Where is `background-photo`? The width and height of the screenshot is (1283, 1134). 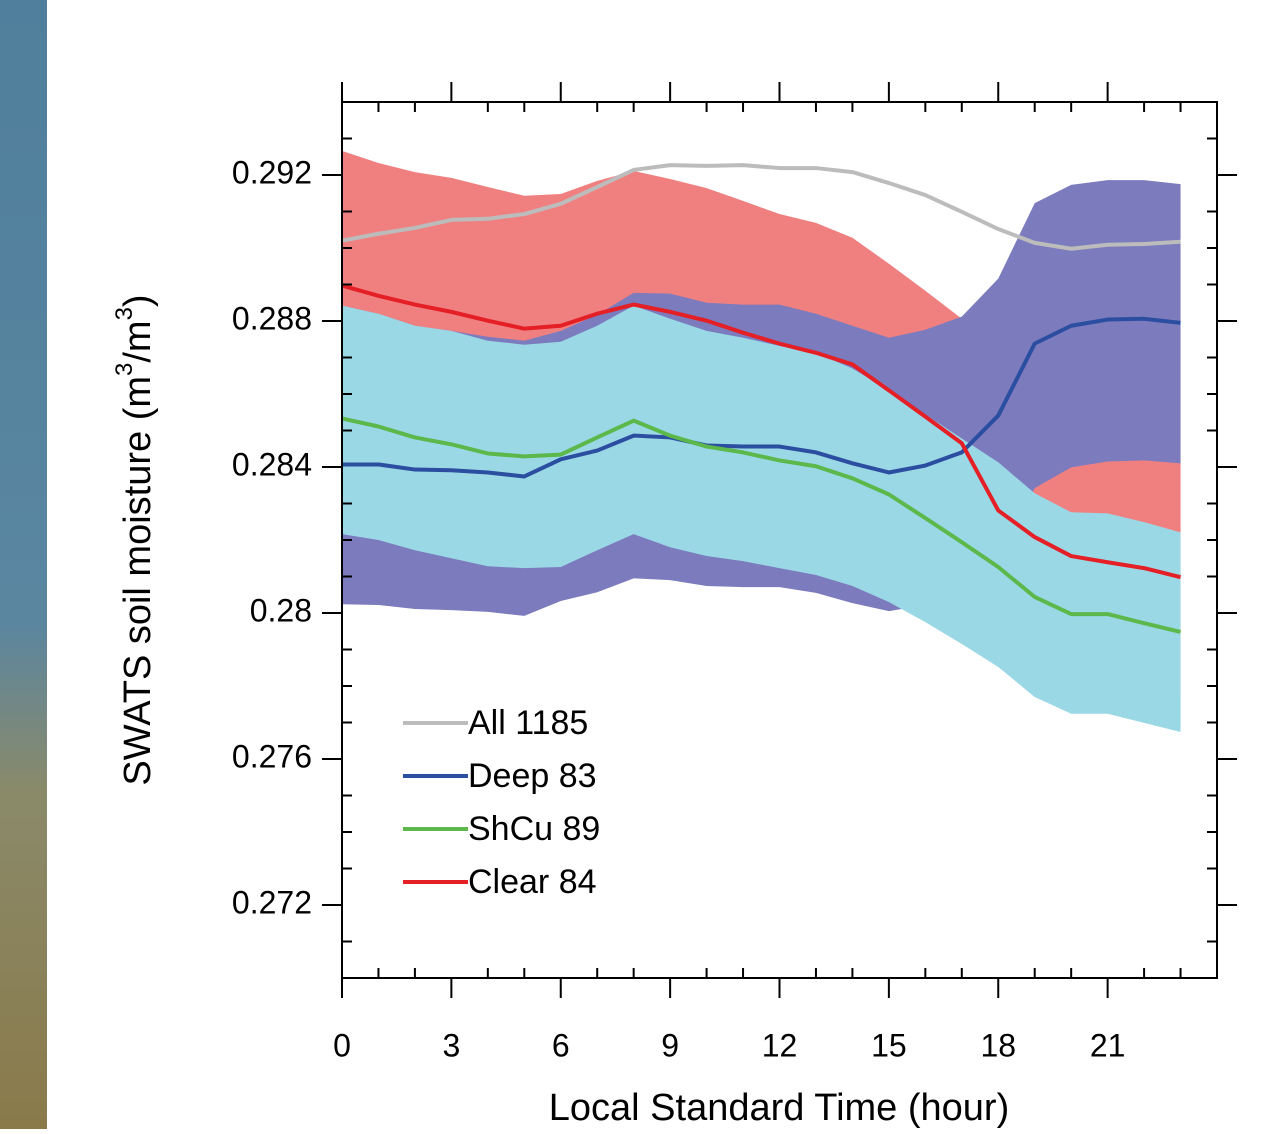 background-photo is located at coordinates (23, 564).